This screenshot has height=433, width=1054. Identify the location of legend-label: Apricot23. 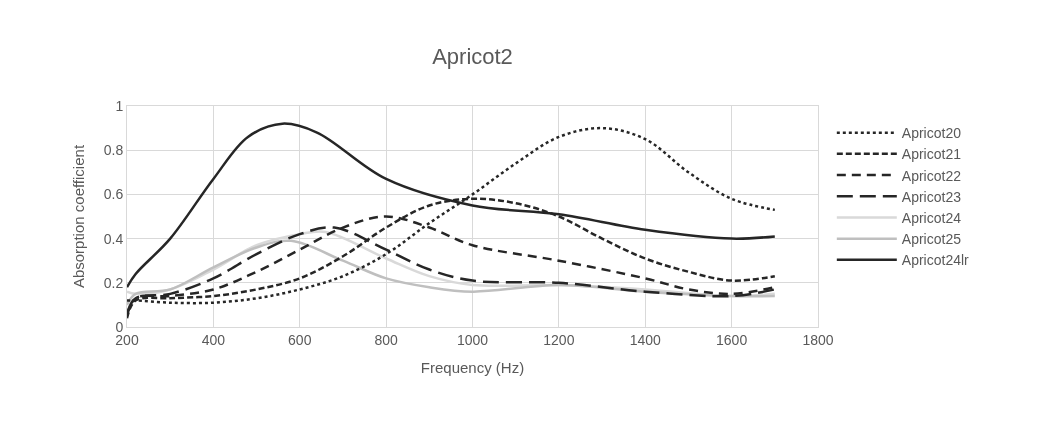
(931, 196).